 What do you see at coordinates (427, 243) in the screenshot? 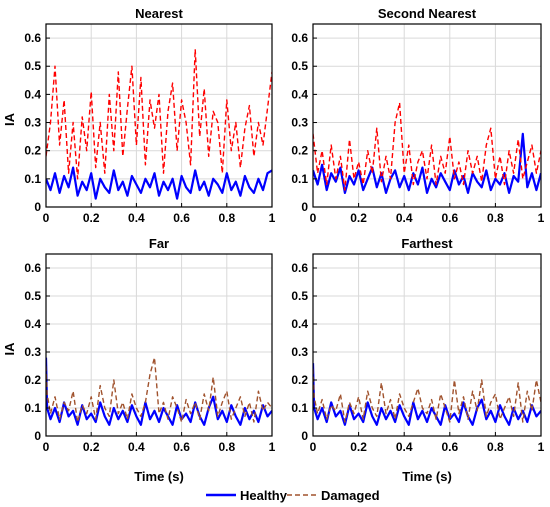
I see `panel-title: Farthest` at bounding box center [427, 243].